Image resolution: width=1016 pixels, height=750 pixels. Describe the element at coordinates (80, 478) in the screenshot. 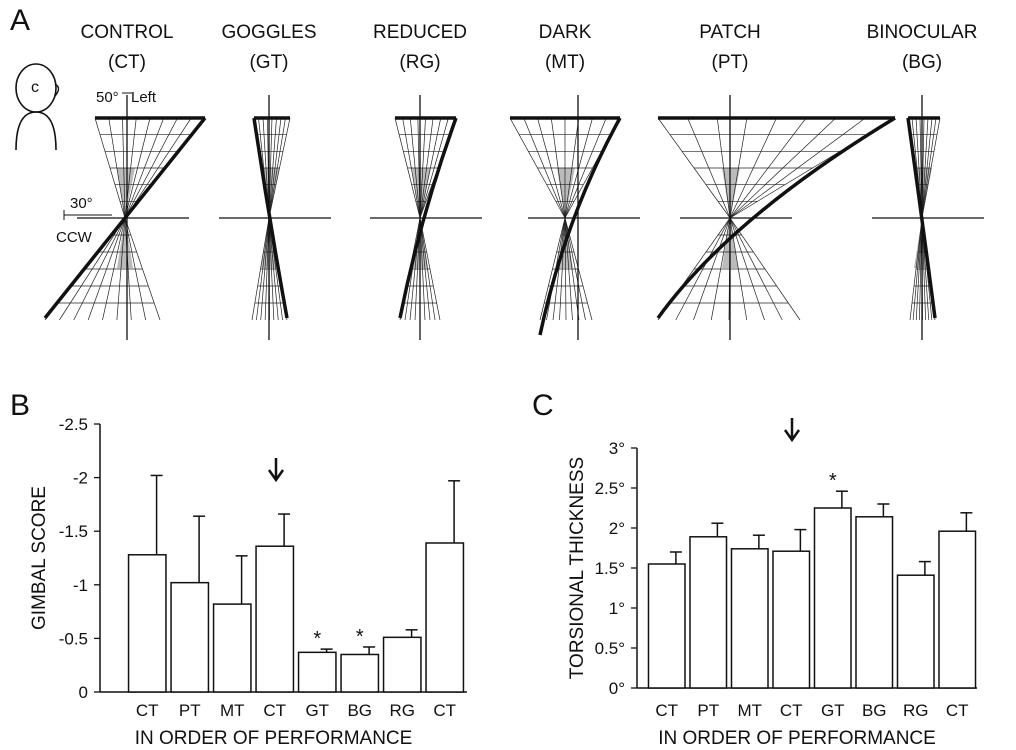

I see `y-tick-label: -2` at that location.